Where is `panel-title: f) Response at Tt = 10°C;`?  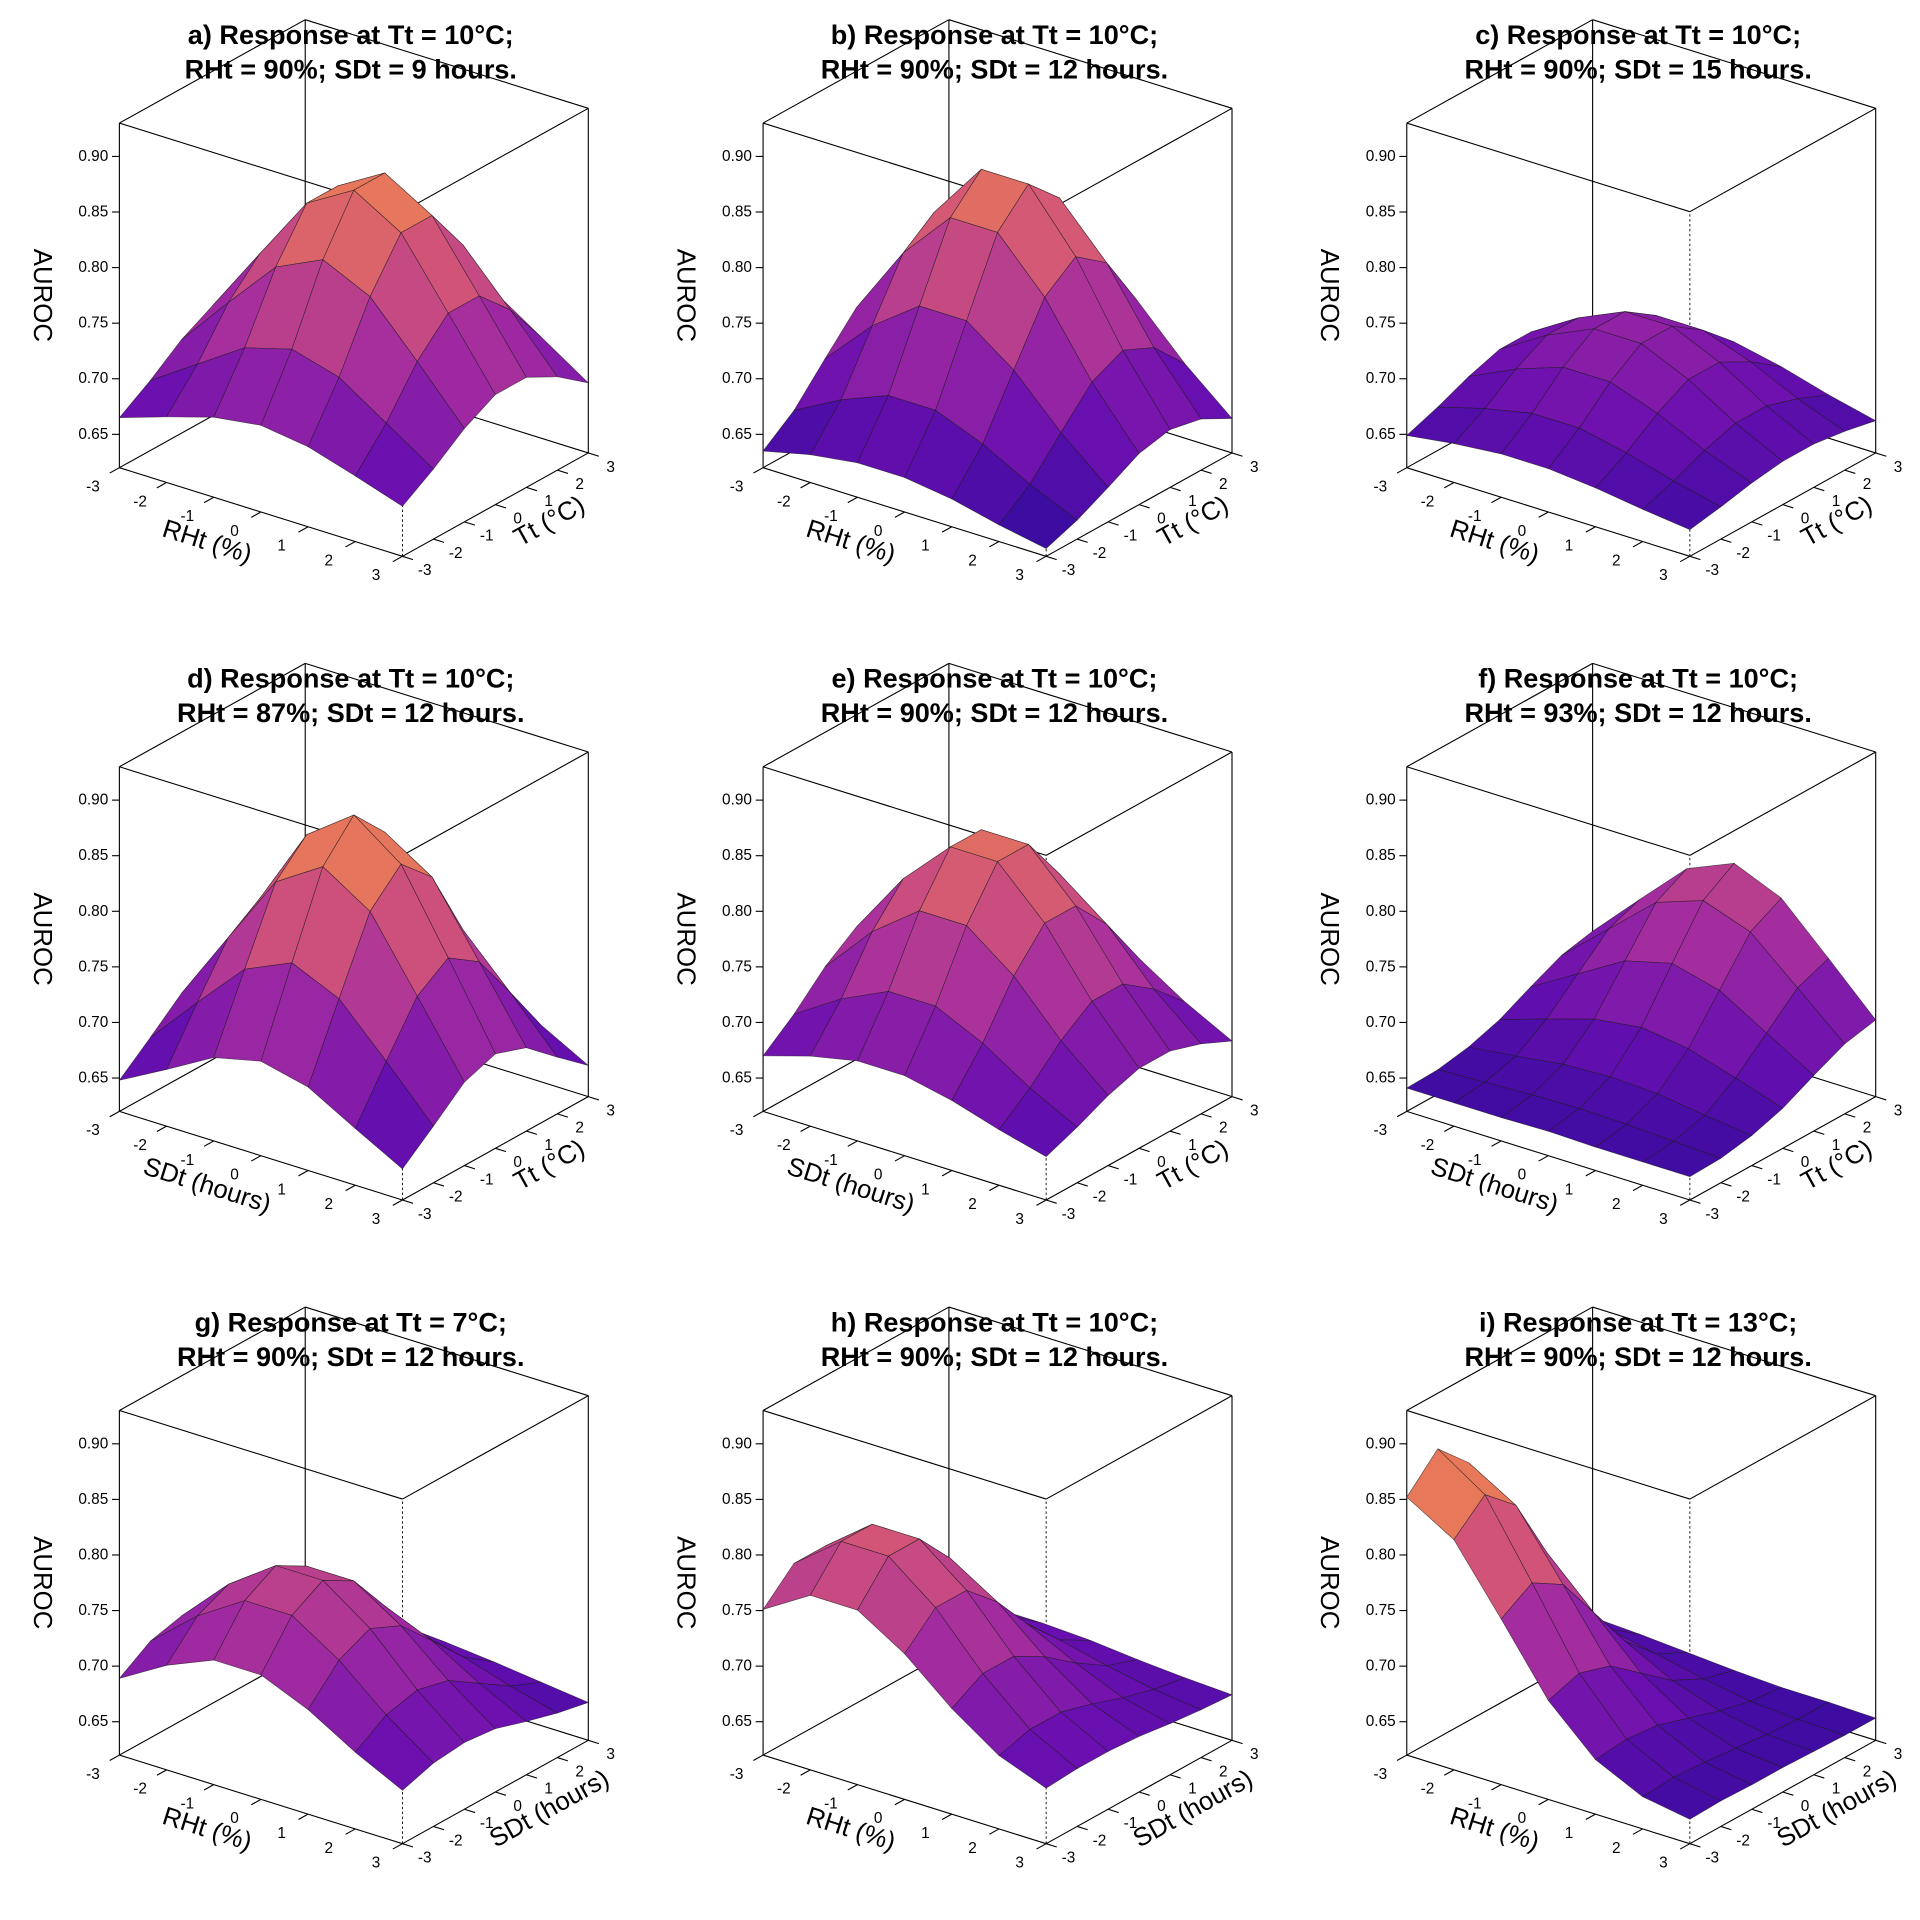 panel-title: f) Response at Tt = 10°C; is located at coordinates (1638, 678).